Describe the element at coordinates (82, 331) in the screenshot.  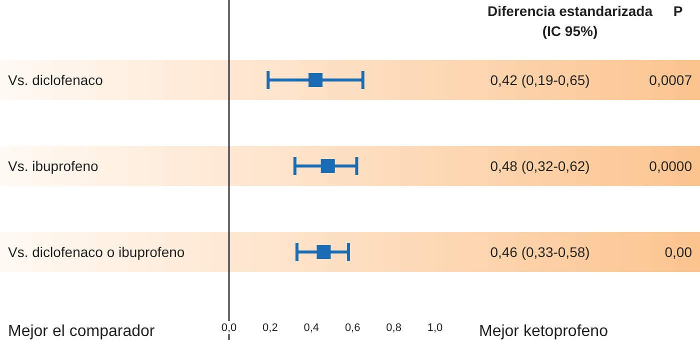
I see `text: Mejor el comparador` at that location.